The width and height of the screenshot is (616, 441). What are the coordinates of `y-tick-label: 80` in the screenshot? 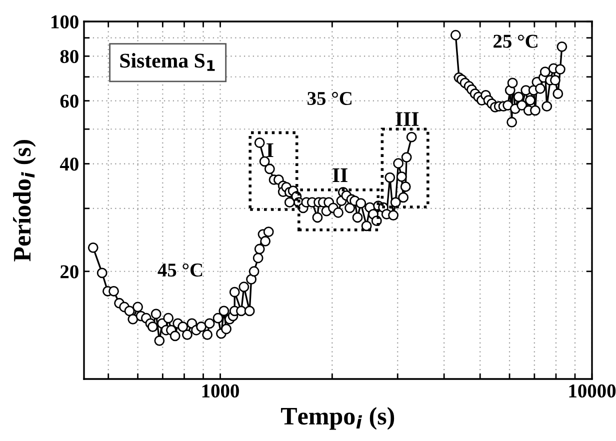 It's located at (69, 57).